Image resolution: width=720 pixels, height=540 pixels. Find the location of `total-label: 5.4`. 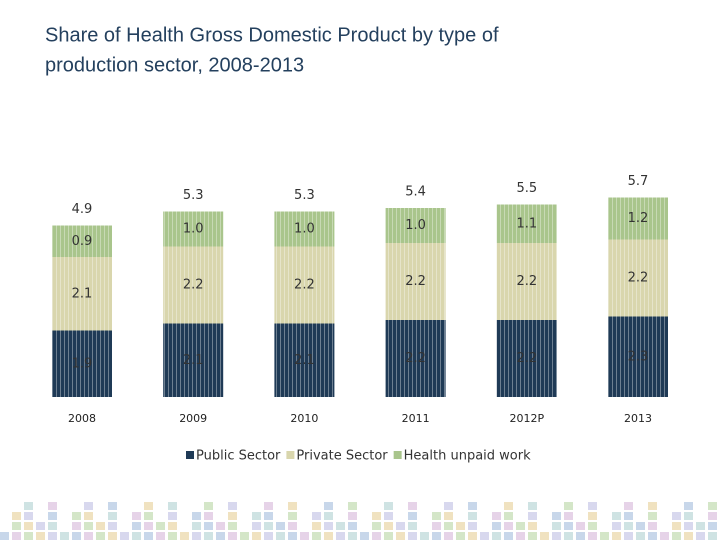

total-label: 5.4 is located at coordinates (415, 192).